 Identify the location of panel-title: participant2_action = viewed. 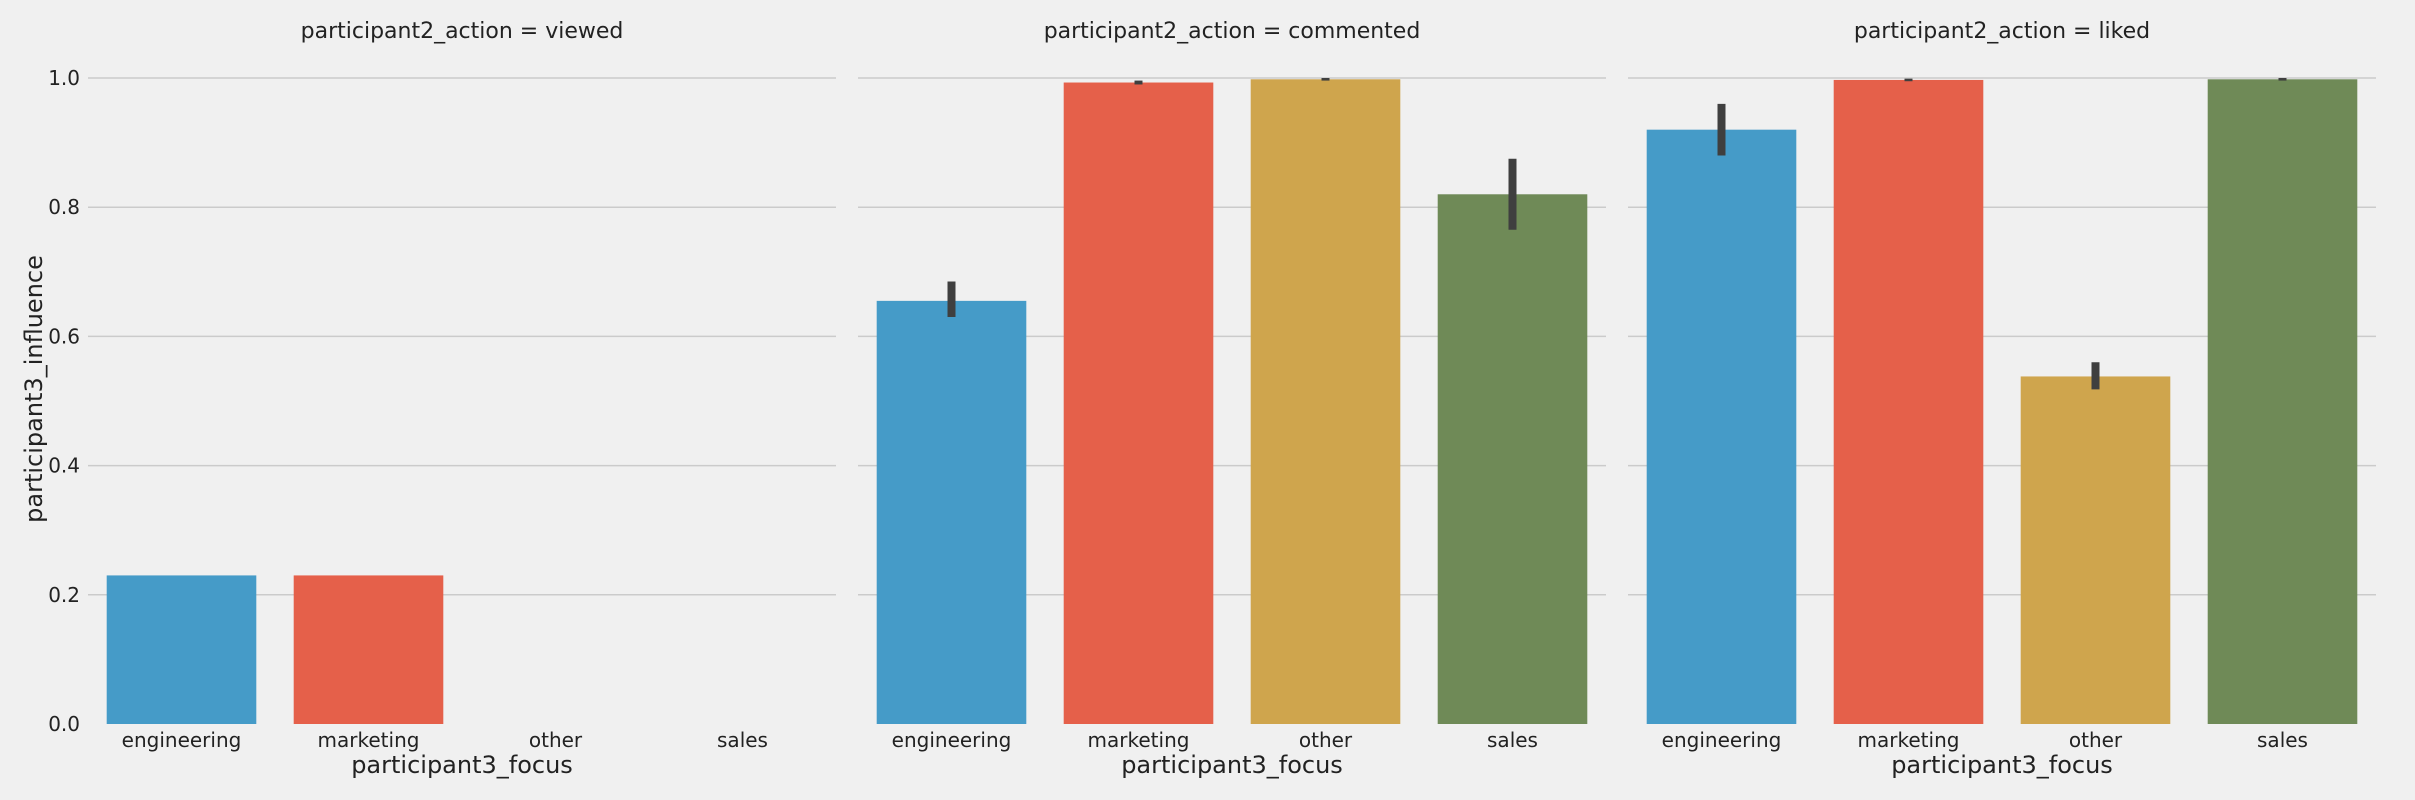
(462, 31).